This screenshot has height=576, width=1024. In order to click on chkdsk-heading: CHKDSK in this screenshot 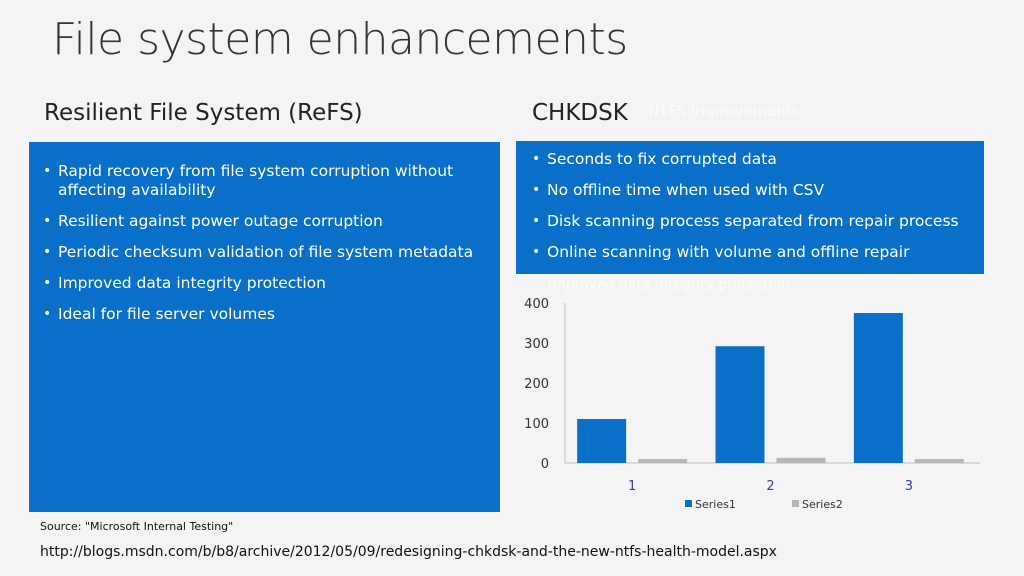, I will do `click(580, 113)`.